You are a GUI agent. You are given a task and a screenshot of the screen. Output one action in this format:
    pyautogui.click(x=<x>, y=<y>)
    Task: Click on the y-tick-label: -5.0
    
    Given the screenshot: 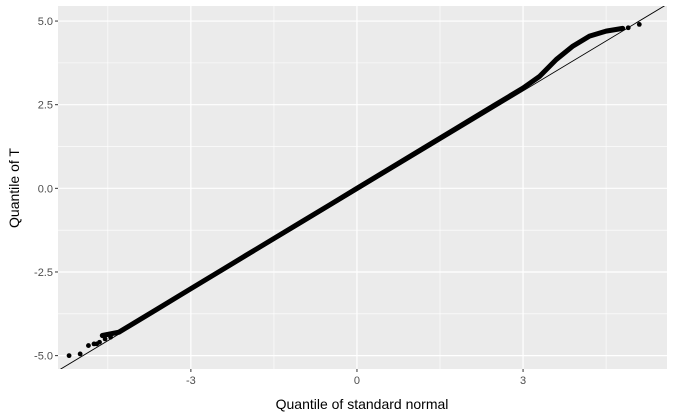 What is the action you would take?
    pyautogui.click(x=43, y=357)
    